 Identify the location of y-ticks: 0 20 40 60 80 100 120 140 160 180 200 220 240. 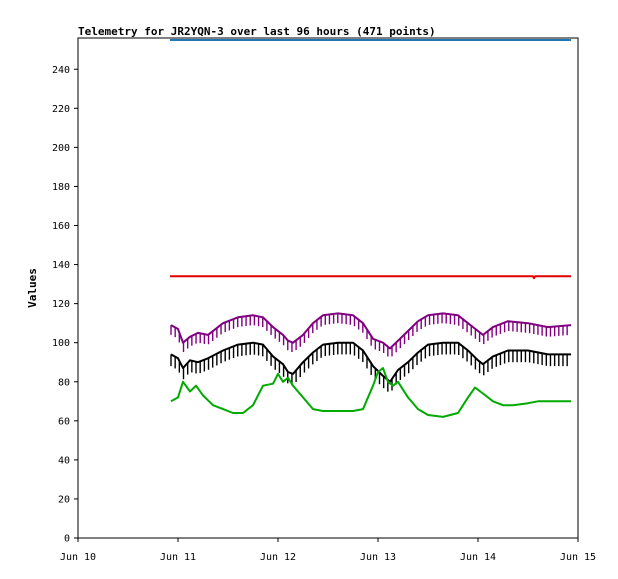
(65, 305).